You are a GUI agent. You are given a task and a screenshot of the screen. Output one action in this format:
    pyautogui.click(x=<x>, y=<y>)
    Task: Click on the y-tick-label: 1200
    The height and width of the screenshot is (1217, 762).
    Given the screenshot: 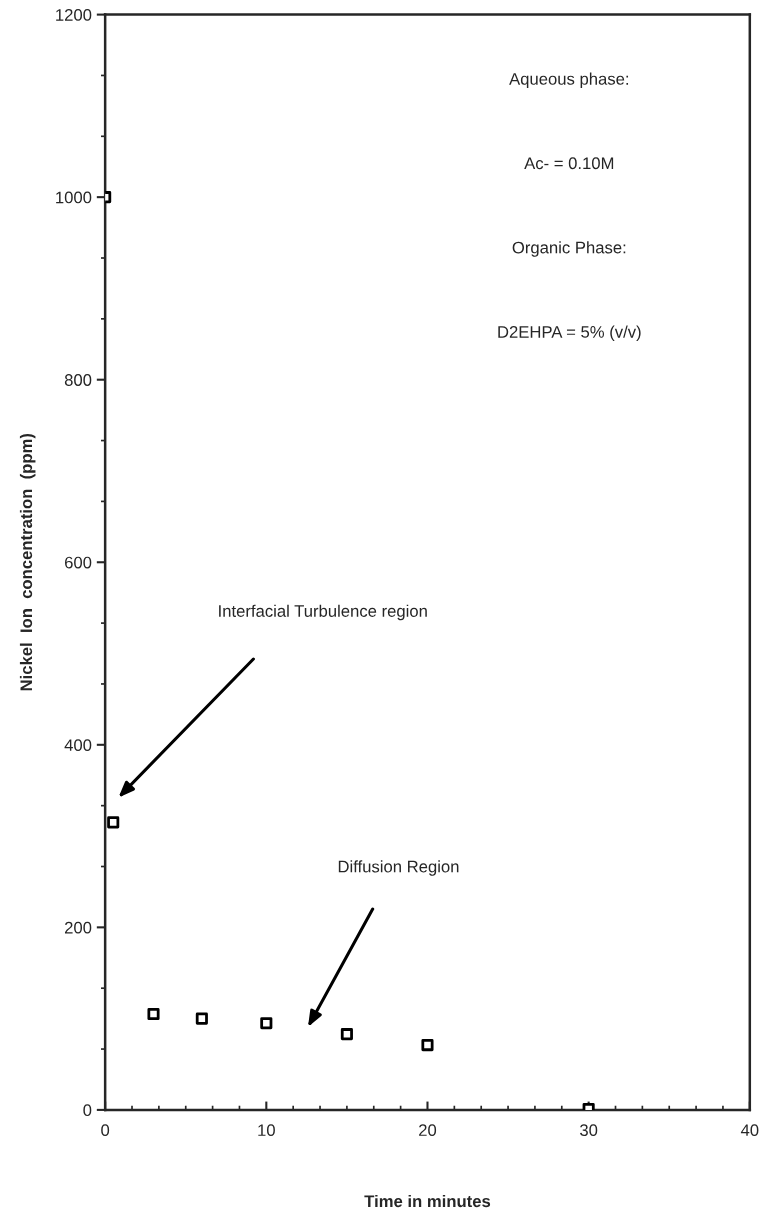 What is the action you would take?
    pyautogui.click(x=74, y=15)
    